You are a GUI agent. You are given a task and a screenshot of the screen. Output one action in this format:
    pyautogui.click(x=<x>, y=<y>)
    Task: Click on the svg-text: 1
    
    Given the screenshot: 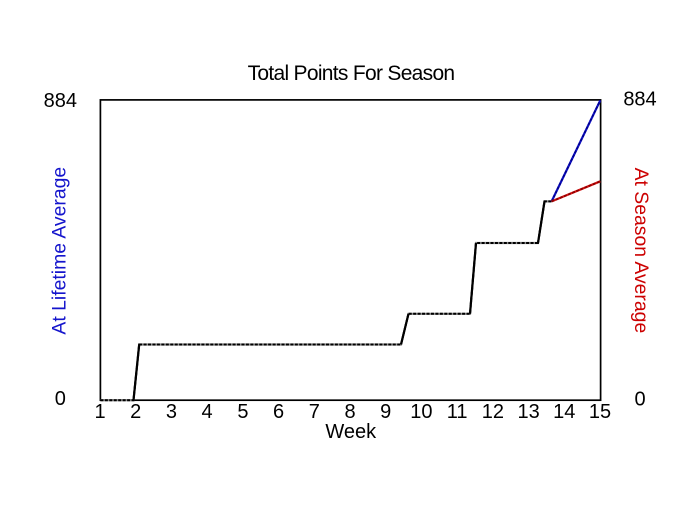 What is the action you would take?
    pyautogui.click(x=99, y=412)
    